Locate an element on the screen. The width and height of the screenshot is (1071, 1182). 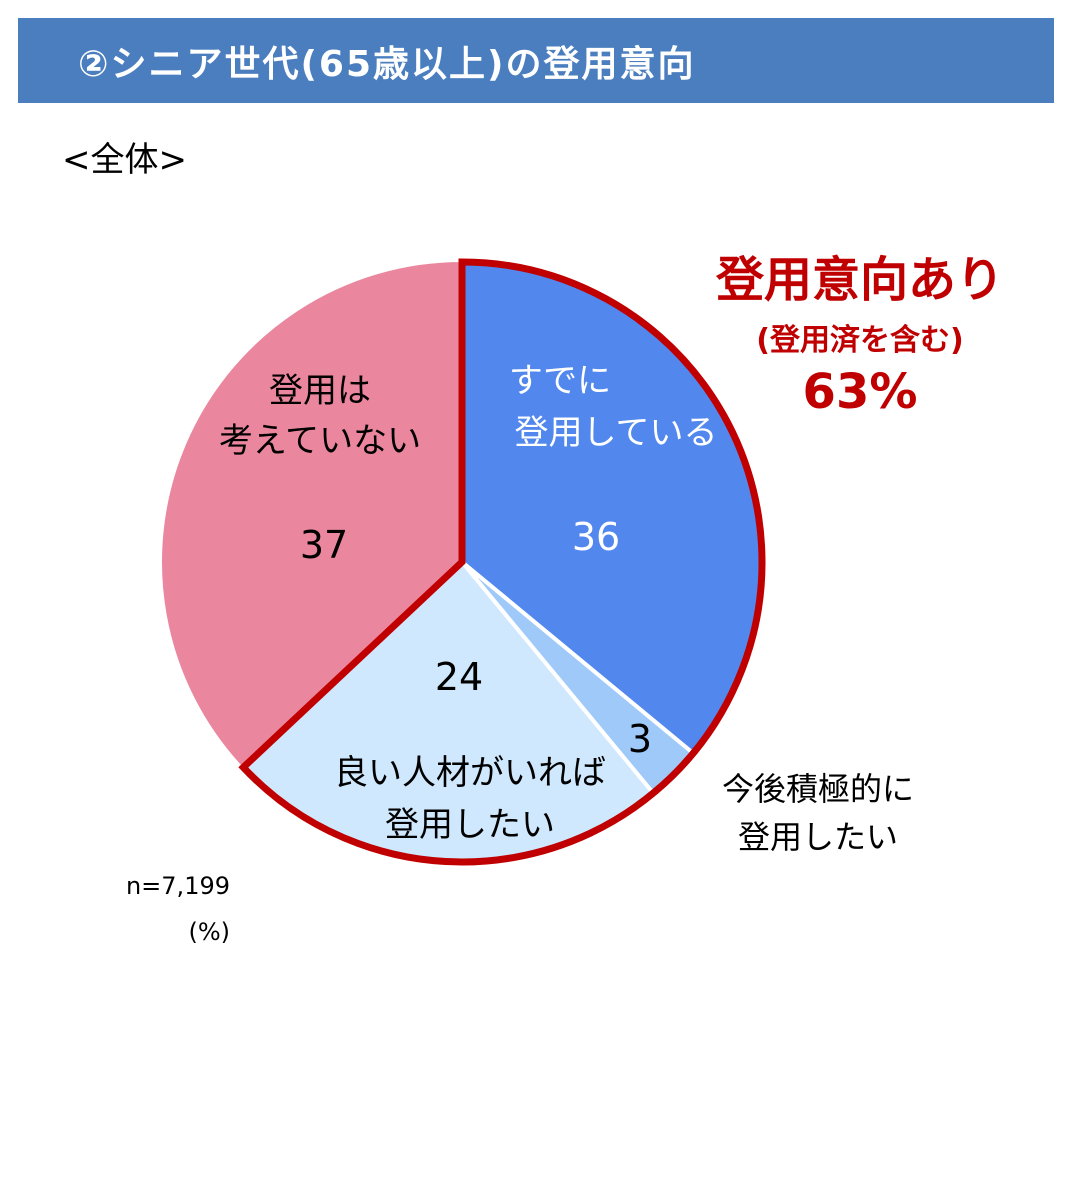
summary-value: 63% is located at coordinates (860, 392).